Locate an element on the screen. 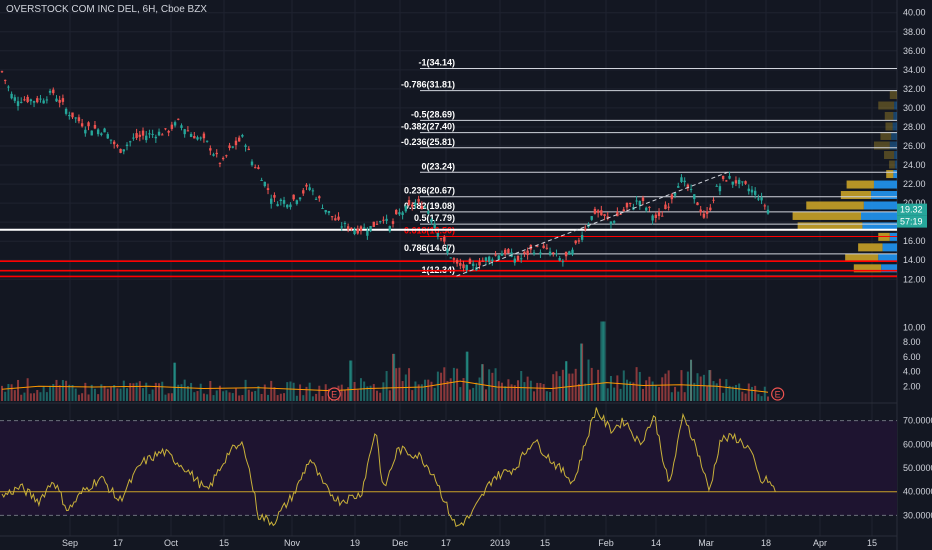 This screenshot has height=550, width=932. earnings-marker is located at coordinates (334, 394).